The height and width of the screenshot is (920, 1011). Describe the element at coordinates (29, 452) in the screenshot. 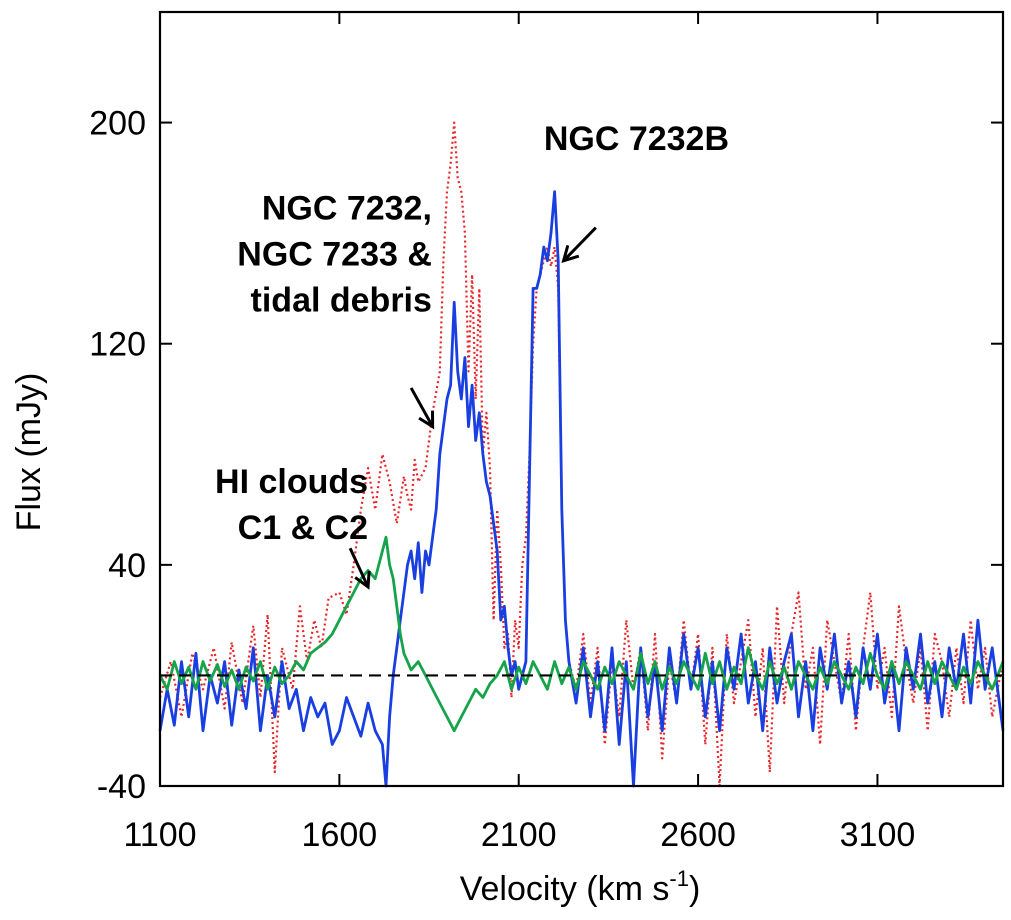

I see `y-axis-title: Flux (mJy)` at that location.